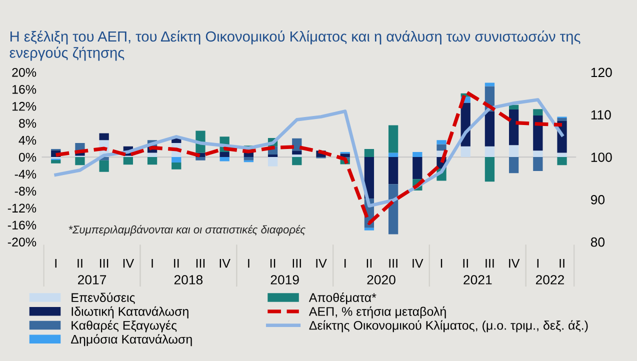 The width and height of the screenshot is (637, 361). Describe the element at coordinates (597, 242) in the screenshot. I see `y2-tick-label: 80` at that location.